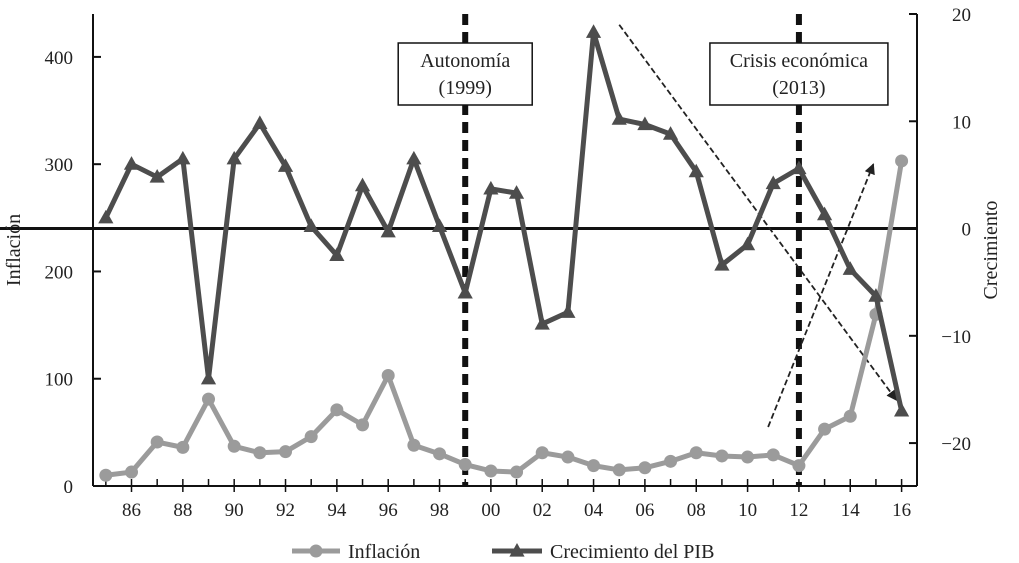 The image size is (1019, 563). I want to click on x-tick-label: 90, so click(234, 510).